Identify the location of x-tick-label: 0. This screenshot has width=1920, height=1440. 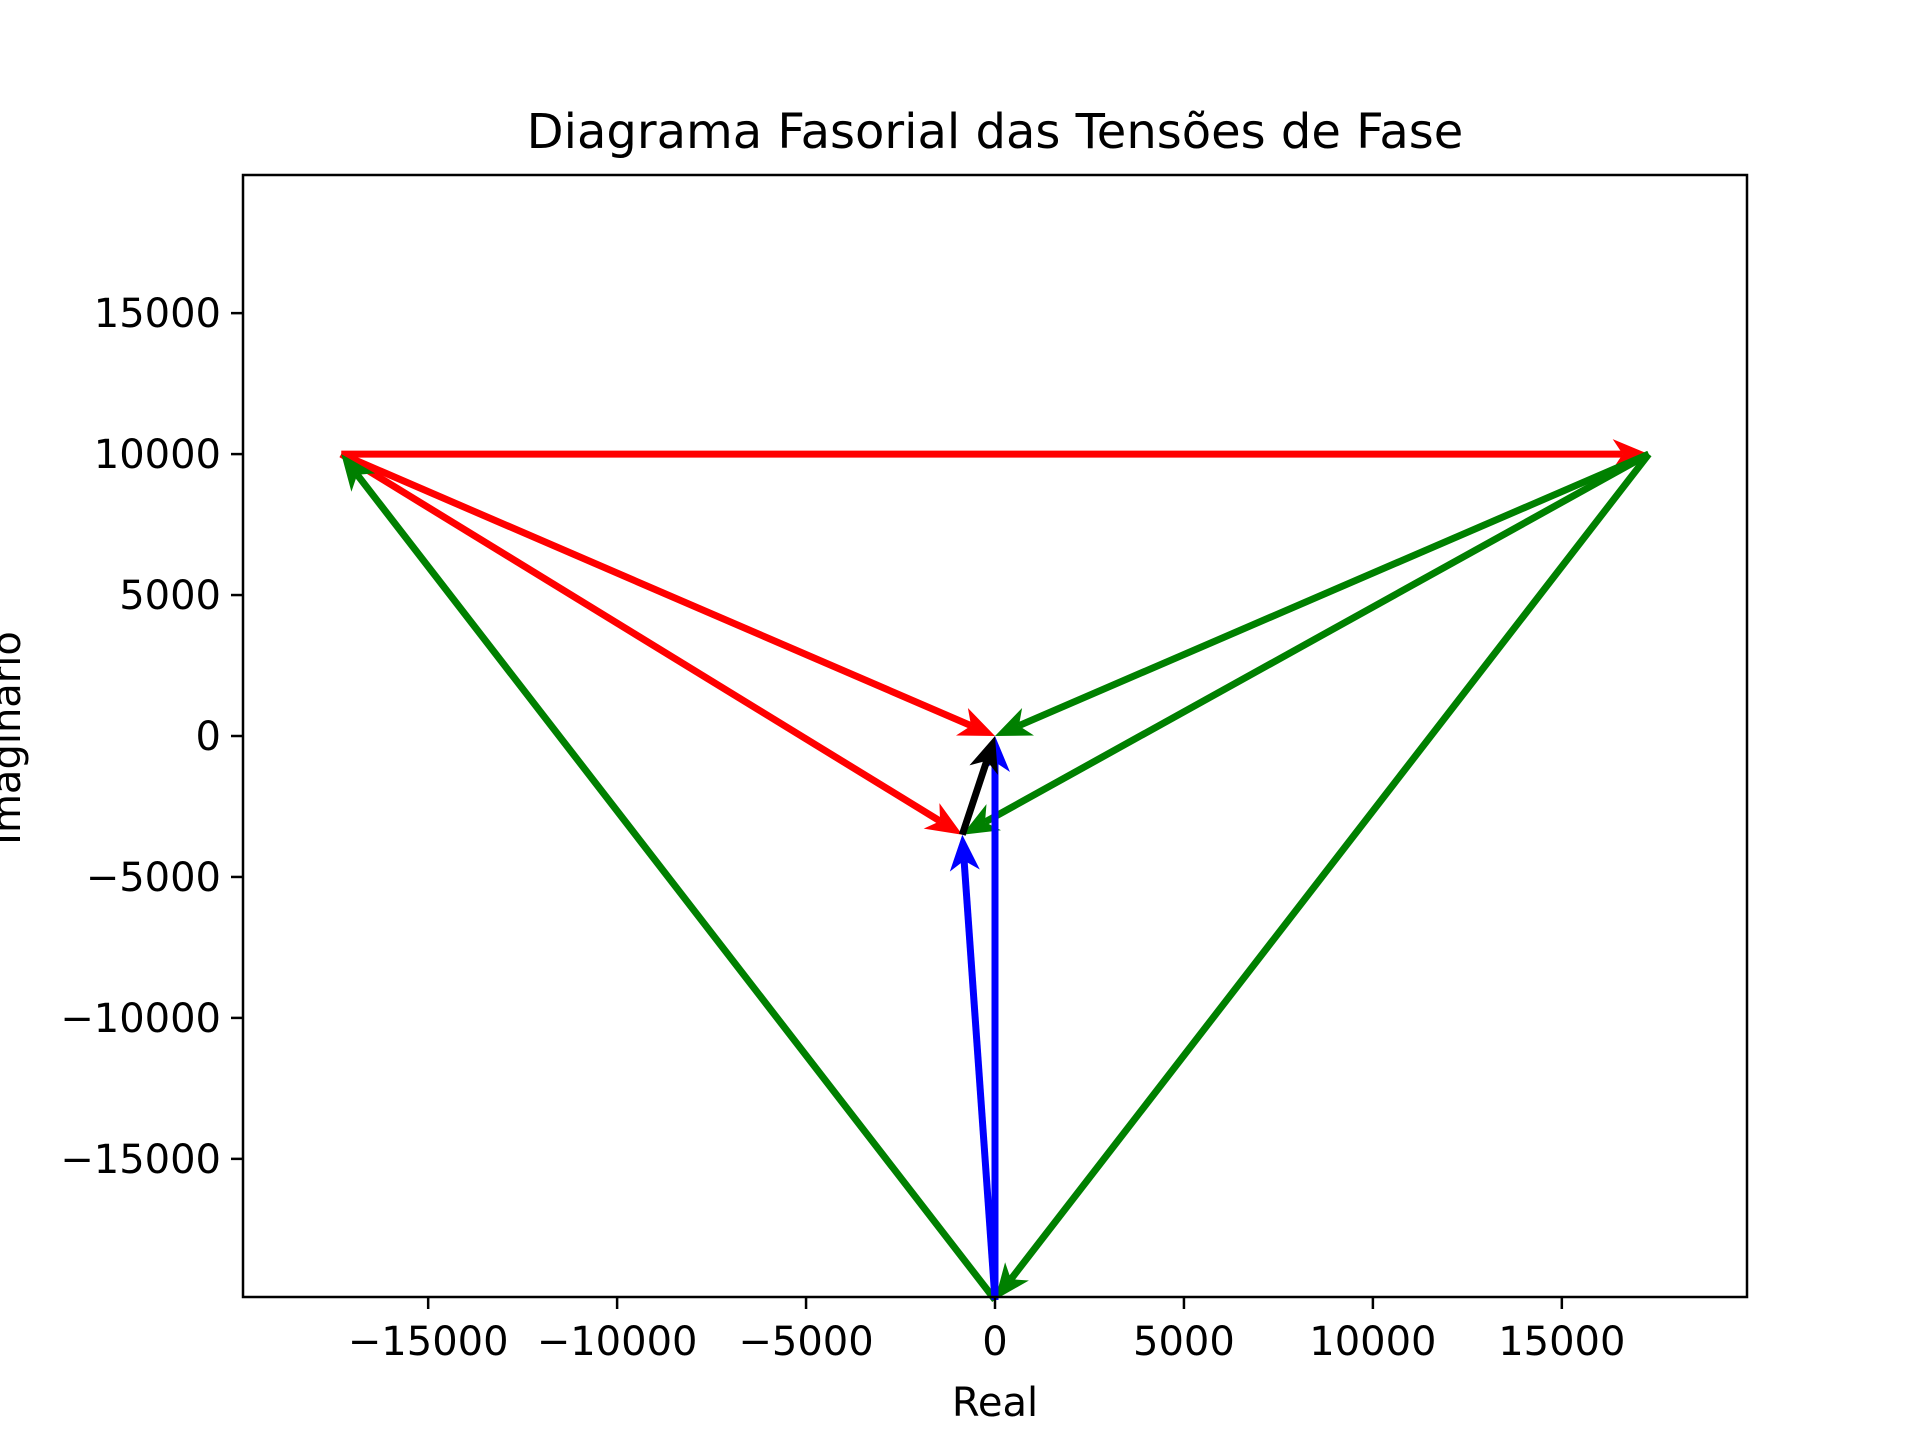
(994, 1342).